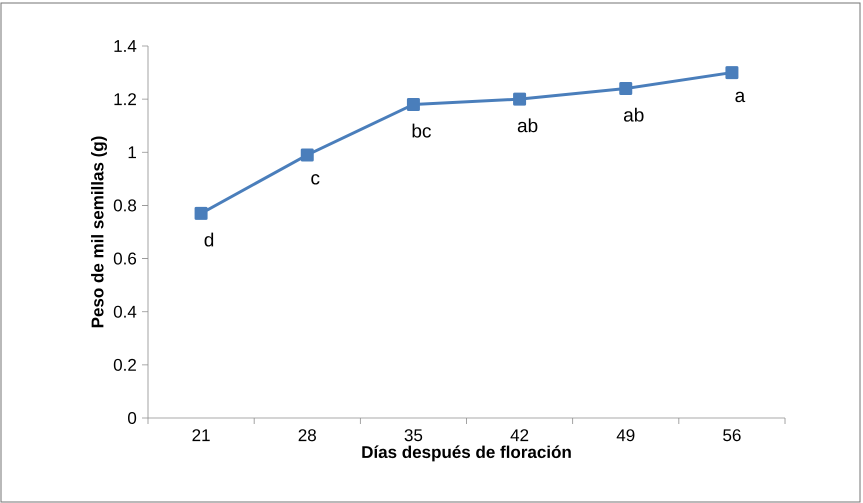 Image resolution: width=863 pixels, height=503 pixels. I want to click on annotation: bc, so click(421, 131).